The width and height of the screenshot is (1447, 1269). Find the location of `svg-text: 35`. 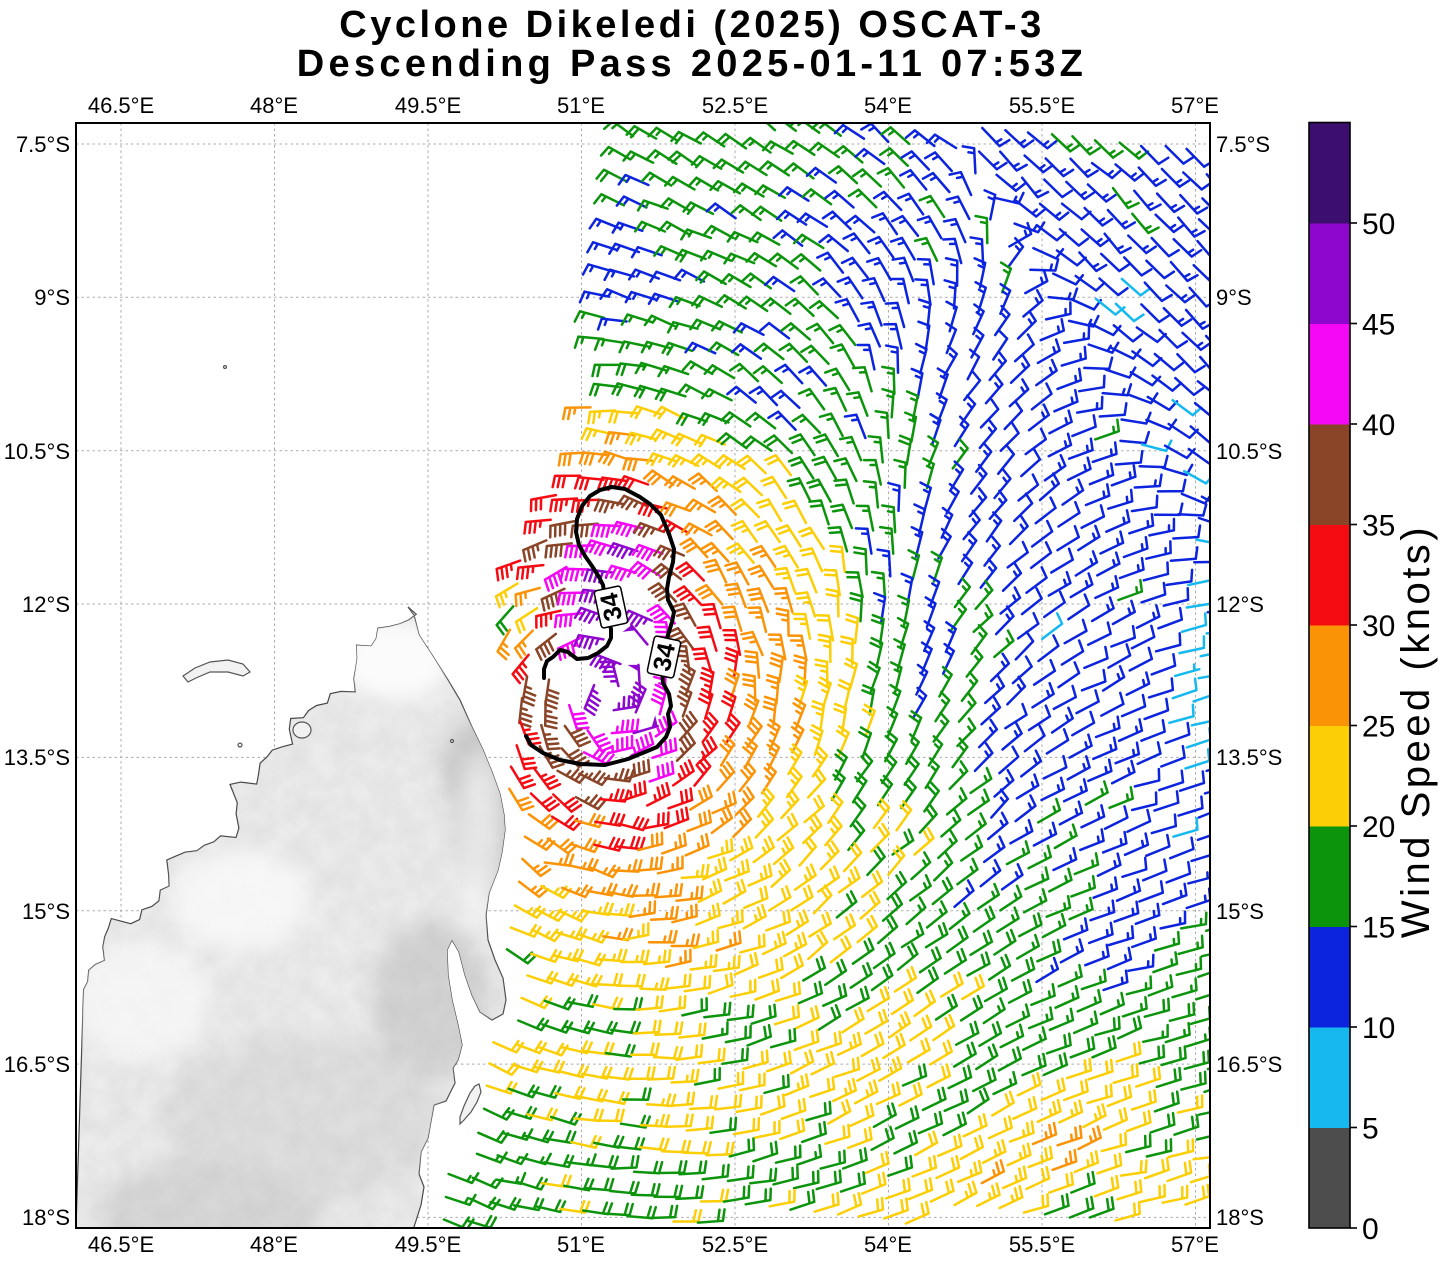

svg-text: 35 is located at coordinates (1378, 526).